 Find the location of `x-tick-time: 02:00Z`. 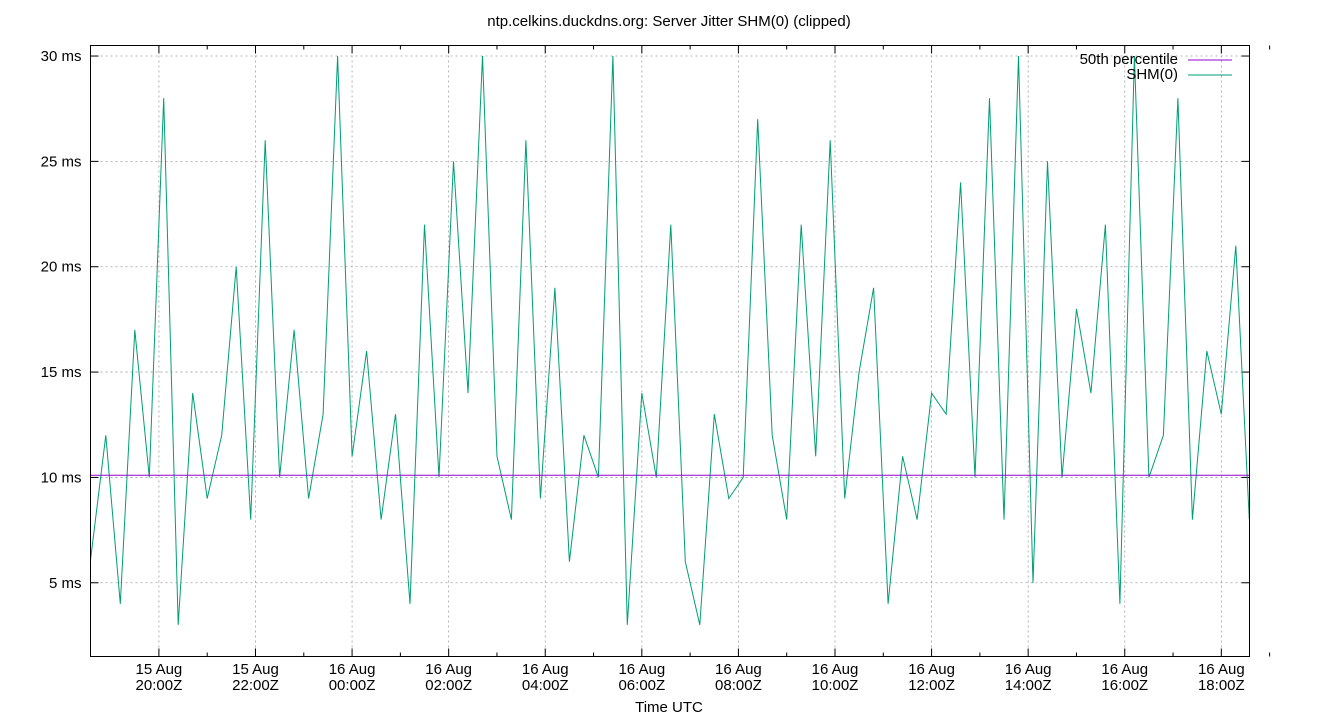

x-tick-time: 02:00Z is located at coordinates (448, 685).